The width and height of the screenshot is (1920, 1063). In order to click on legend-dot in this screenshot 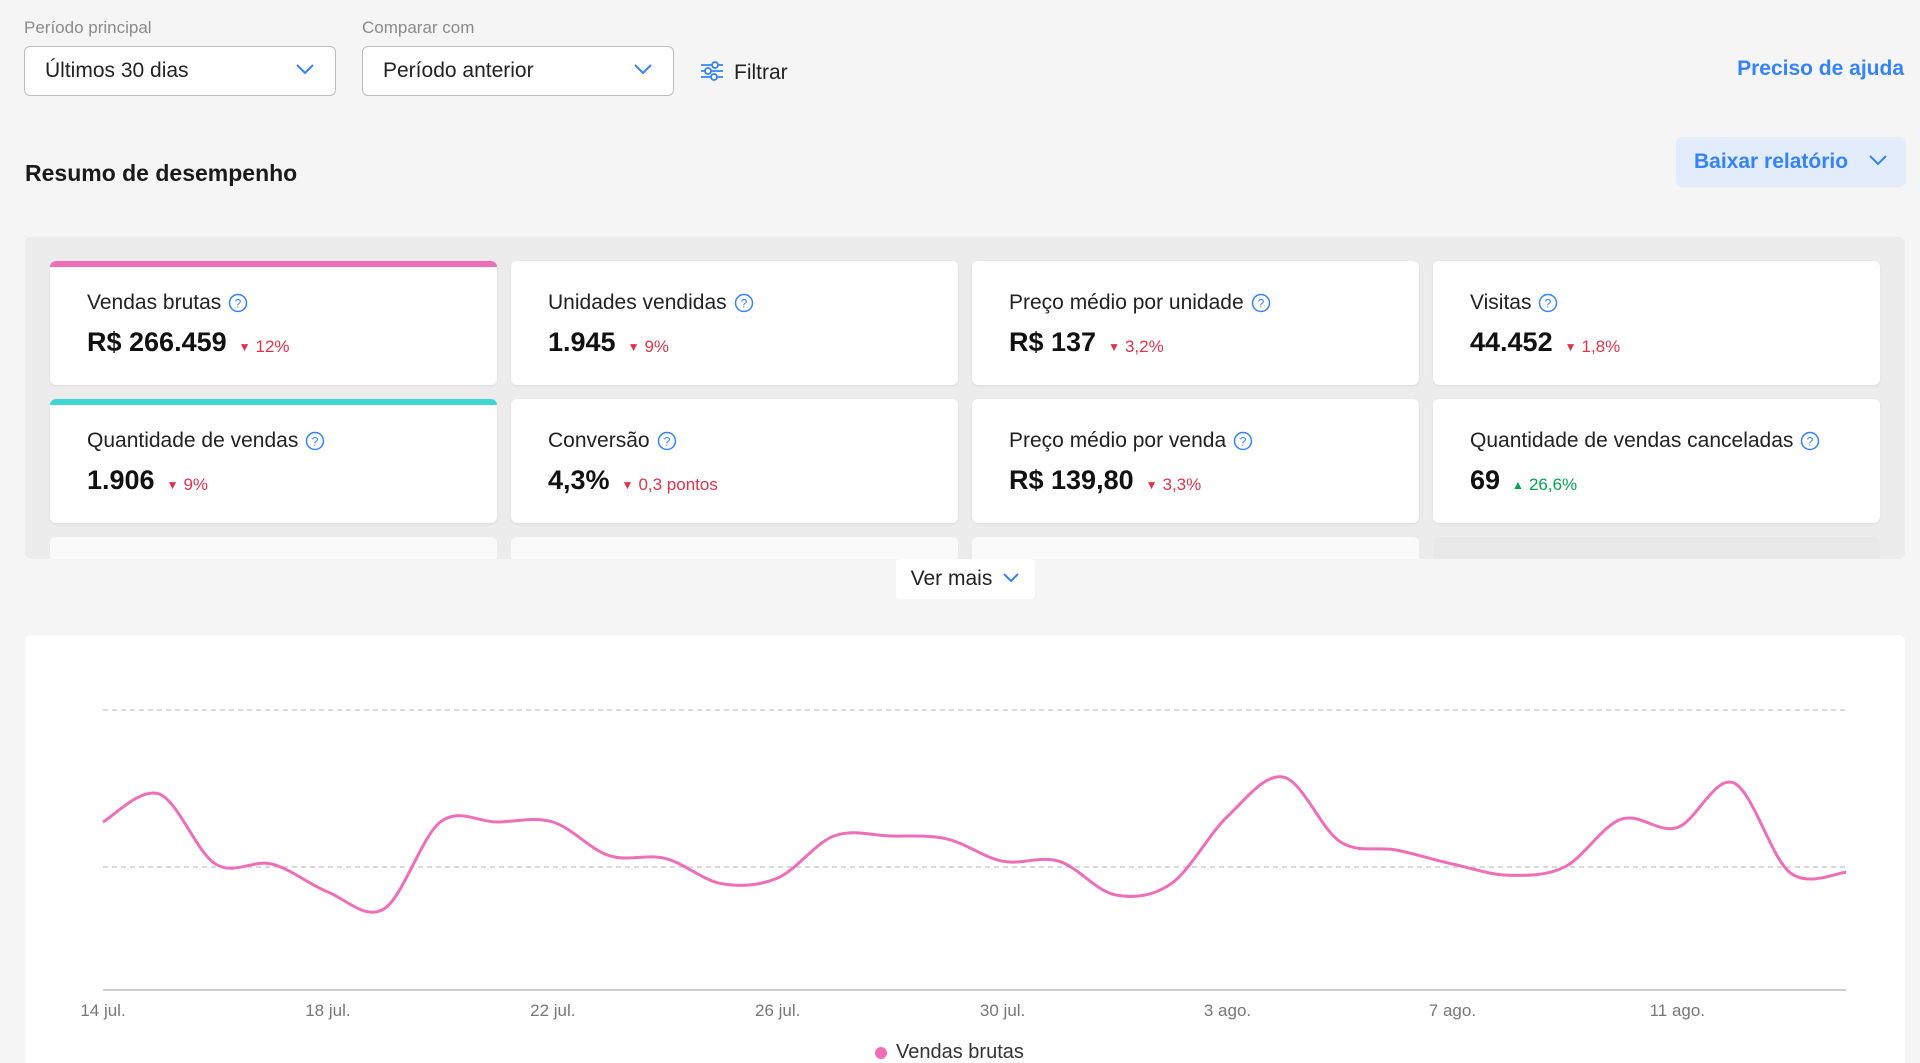, I will do `click(881, 1052)`.